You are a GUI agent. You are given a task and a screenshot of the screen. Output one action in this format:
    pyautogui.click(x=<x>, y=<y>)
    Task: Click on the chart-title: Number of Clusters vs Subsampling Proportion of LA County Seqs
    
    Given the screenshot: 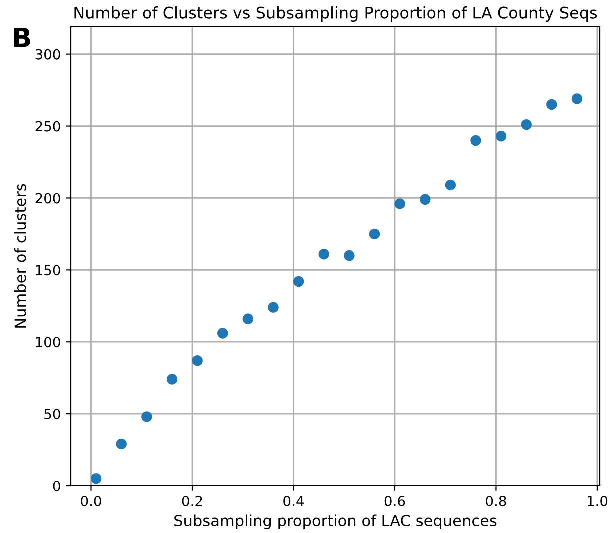 What is the action you would take?
    pyautogui.click(x=336, y=14)
    